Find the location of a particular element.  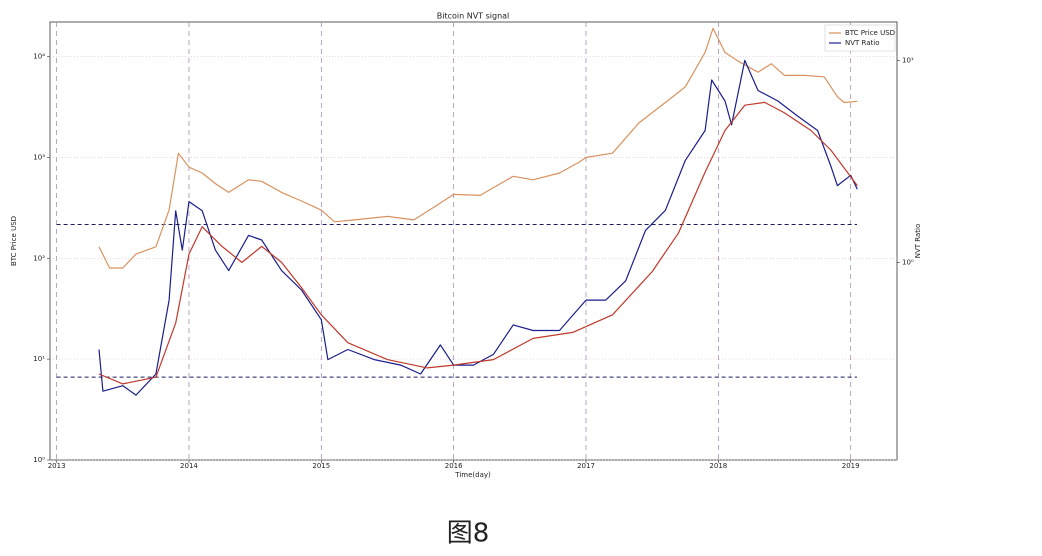

x-tick-label: 2014 is located at coordinates (189, 466).